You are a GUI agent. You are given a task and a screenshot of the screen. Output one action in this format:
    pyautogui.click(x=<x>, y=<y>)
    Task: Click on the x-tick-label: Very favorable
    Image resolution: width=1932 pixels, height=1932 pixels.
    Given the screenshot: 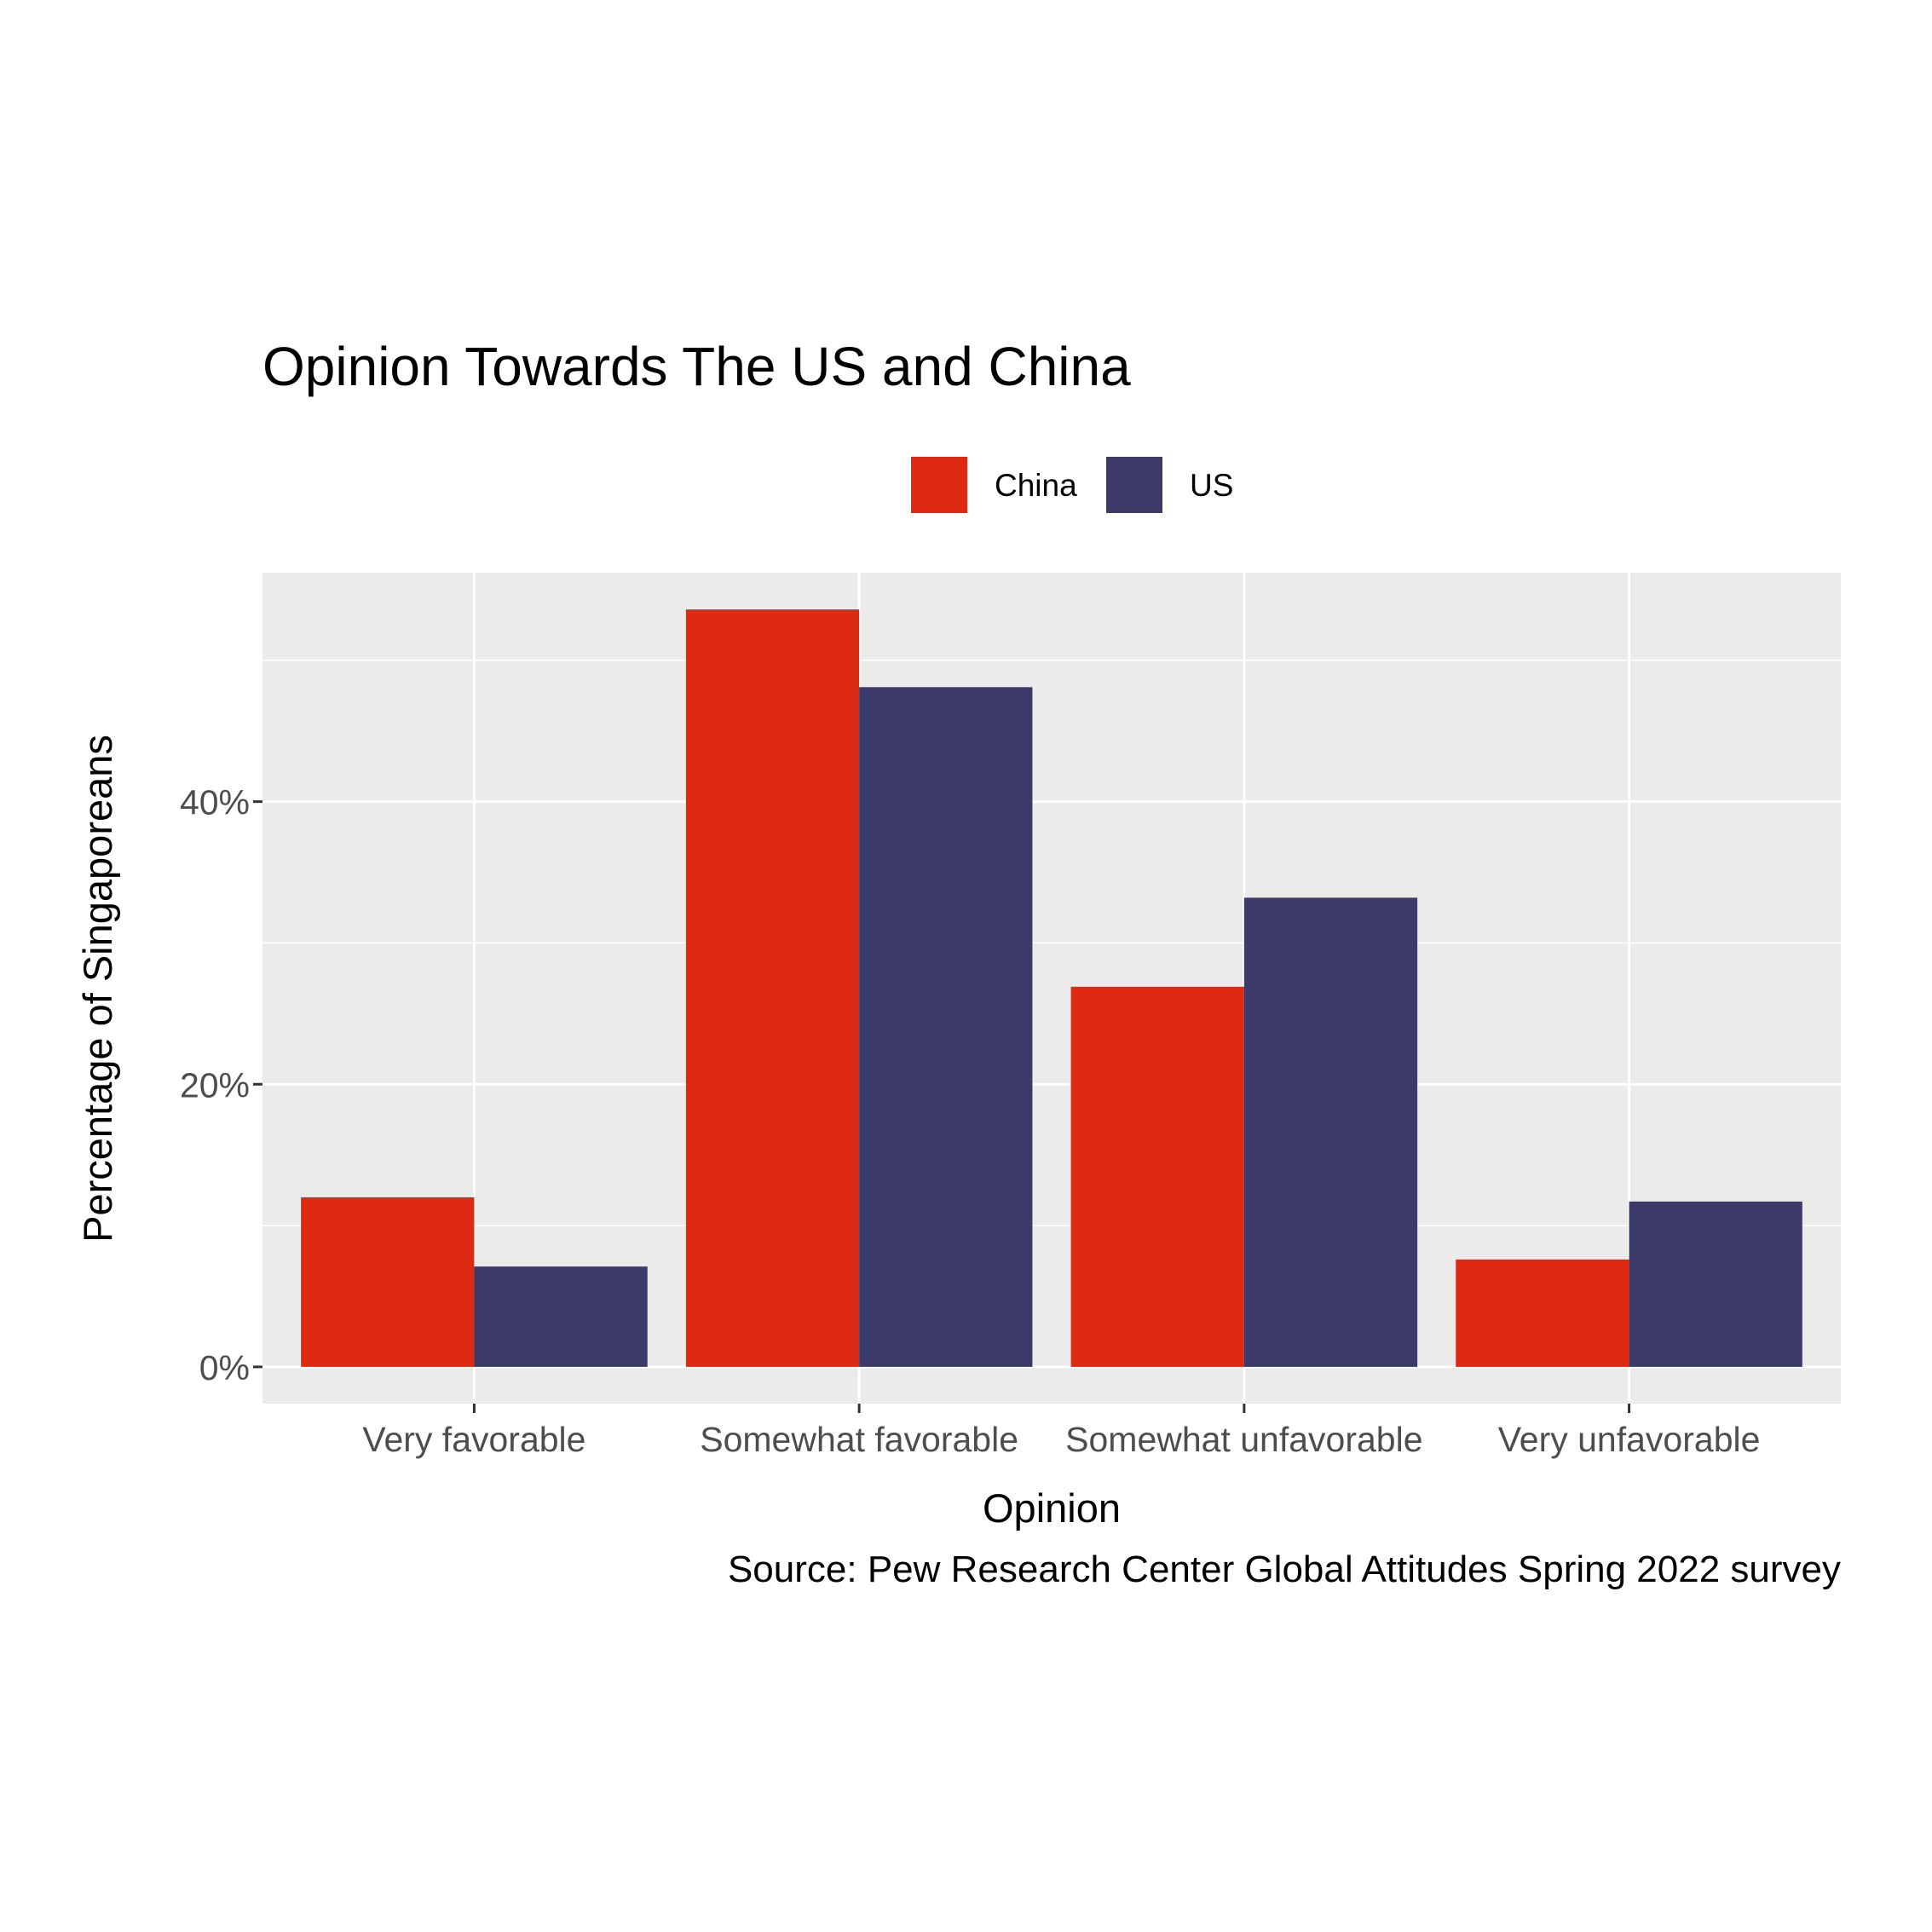 What is the action you would take?
    pyautogui.click(x=474, y=1440)
    